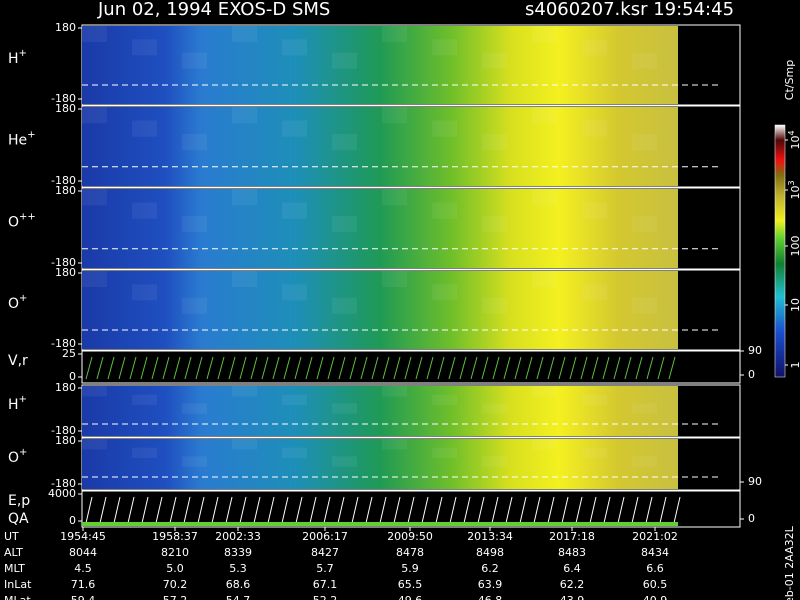  Describe the element at coordinates (410, 536) in the screenshot. I see `cell: 2009:50` at that location.